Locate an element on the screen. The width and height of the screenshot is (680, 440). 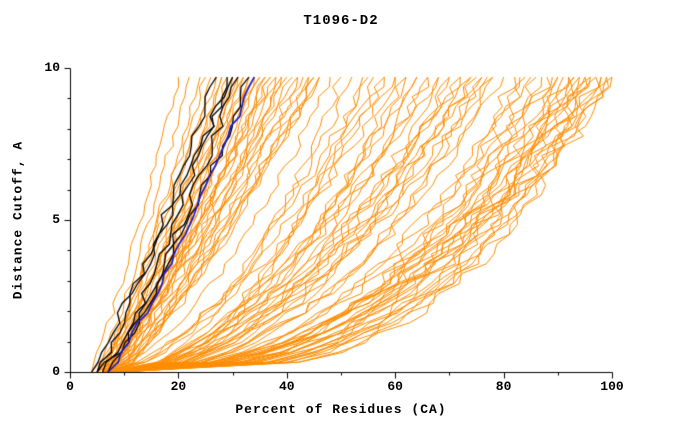
y-axis-label: Distance Cutoff, A is located at coordinates (18, 220).